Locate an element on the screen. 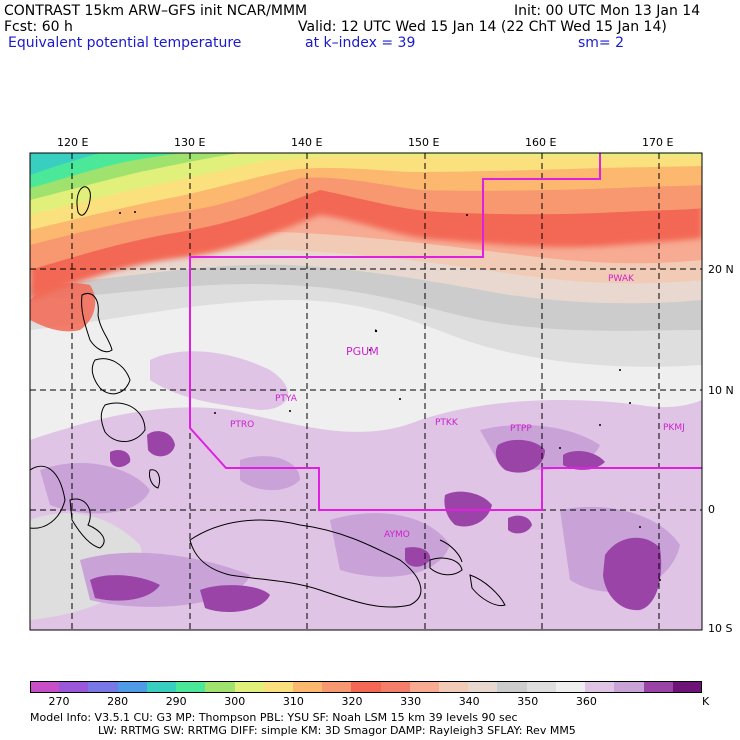 Image resolution: width=740 pixels, height=740 pixels. lat-label-10n: 10 N is located at coordinates (721, 390).